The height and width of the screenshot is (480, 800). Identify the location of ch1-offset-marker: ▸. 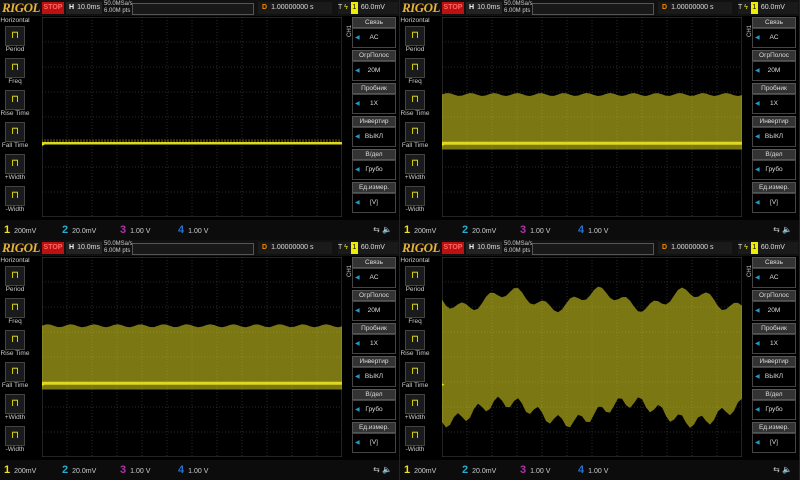
(43, 384).